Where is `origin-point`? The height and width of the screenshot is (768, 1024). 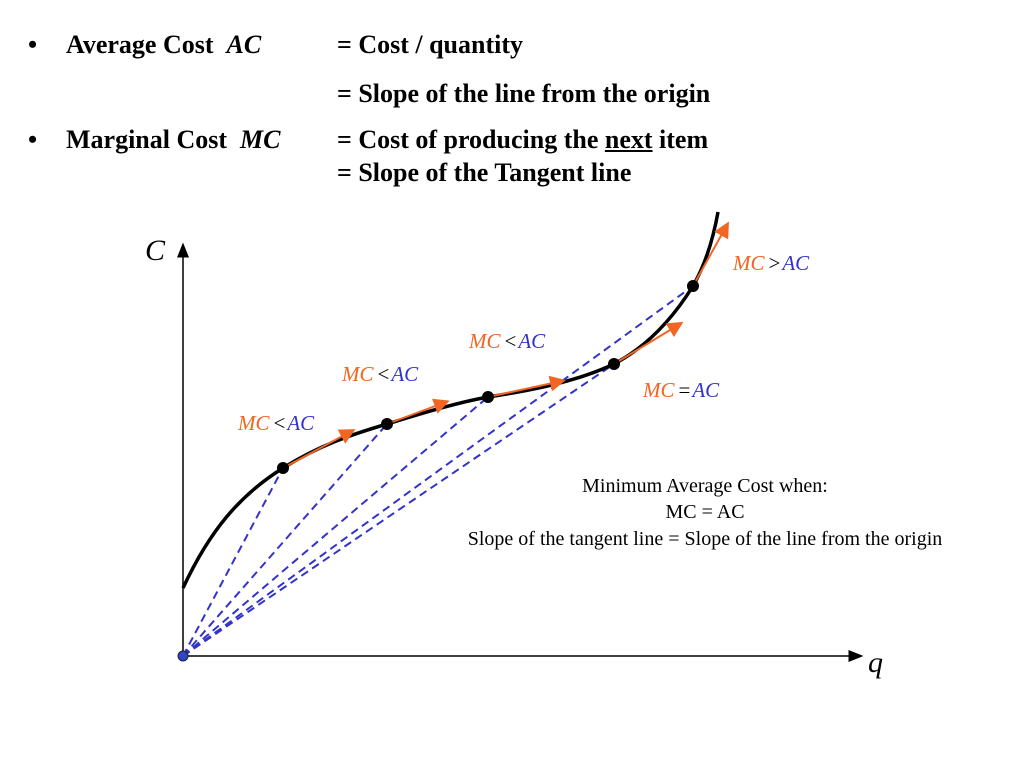
origin-point is located at coordinates (183, 656).